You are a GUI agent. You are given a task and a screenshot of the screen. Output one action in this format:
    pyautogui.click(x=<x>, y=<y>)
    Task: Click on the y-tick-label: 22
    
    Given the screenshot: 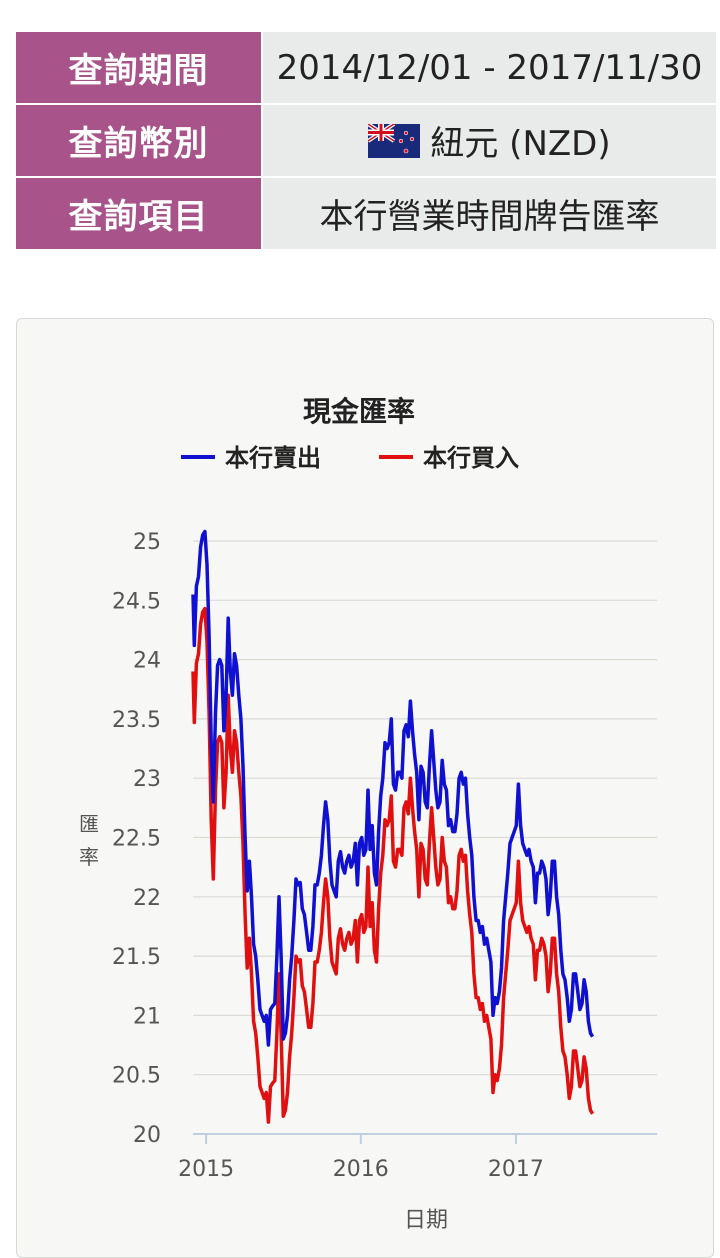 What is the action you would take?
    pyautogui.click(x=147, y=898)
    